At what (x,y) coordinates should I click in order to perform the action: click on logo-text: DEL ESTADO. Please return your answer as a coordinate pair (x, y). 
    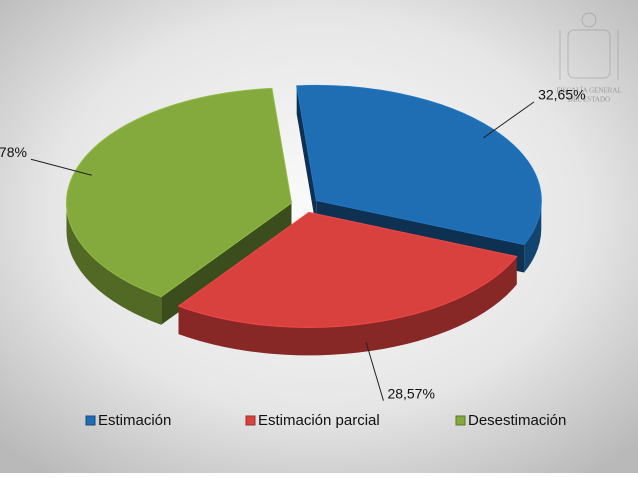
    Looking at the image, I should click on (589, 100).